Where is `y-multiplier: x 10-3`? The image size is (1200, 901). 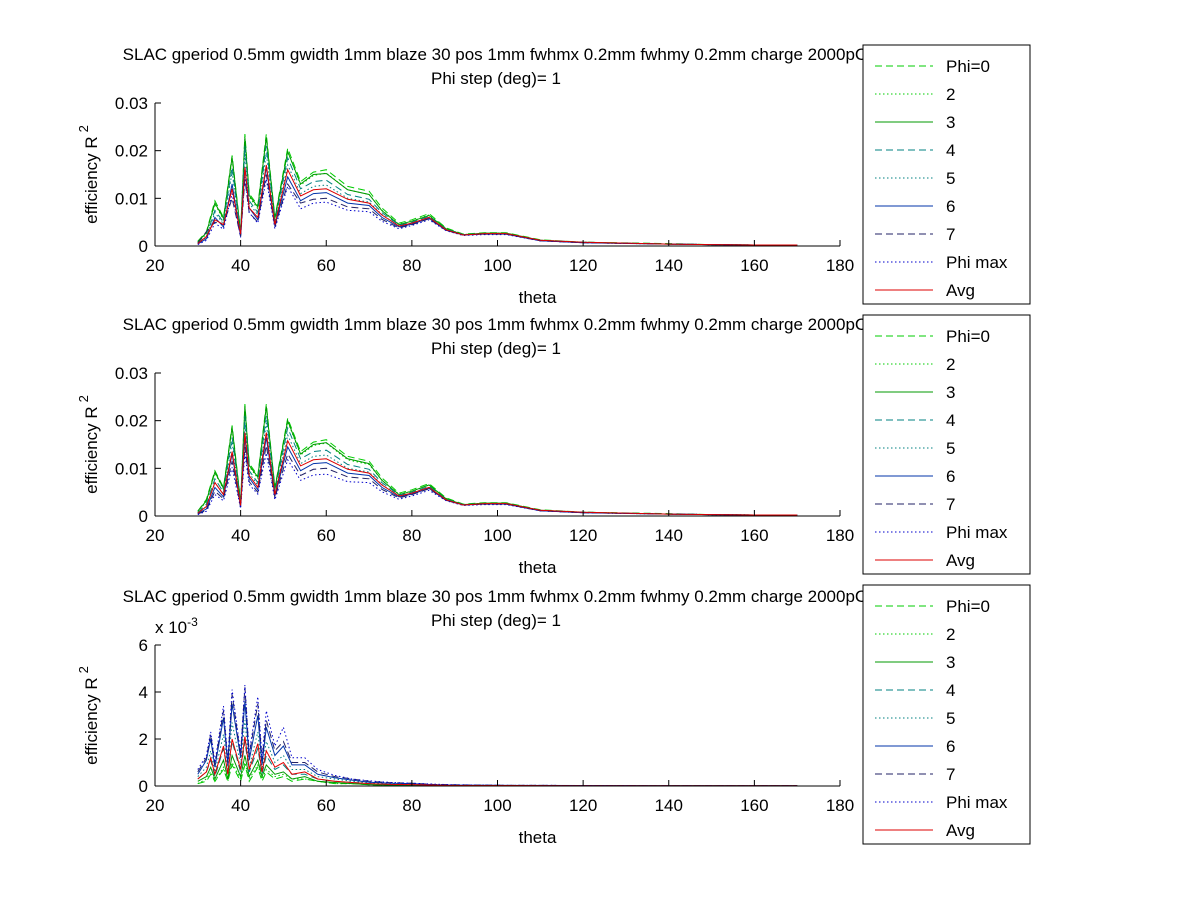
y-multiplier: x 10-3 is located at coordinates (176, 626).